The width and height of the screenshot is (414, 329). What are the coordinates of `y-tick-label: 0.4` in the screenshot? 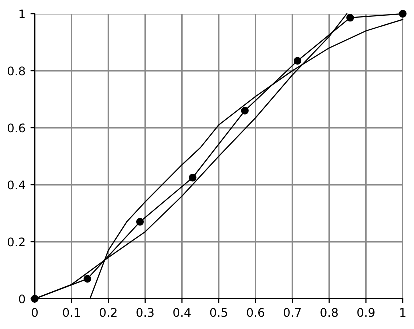 It's located at (17, 185).